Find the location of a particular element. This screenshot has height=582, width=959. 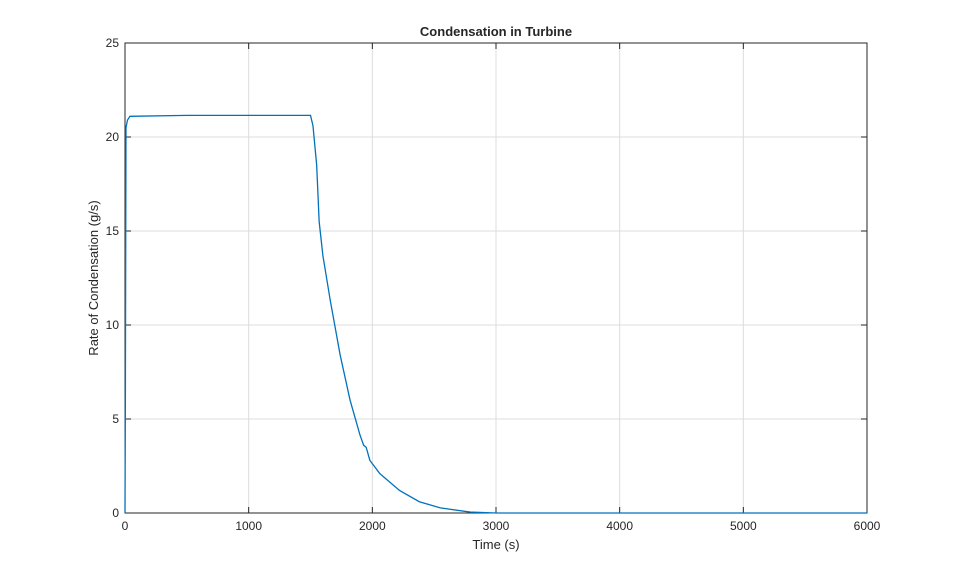

x-axis-label: Time (s) is located at coordinates (495, 544).